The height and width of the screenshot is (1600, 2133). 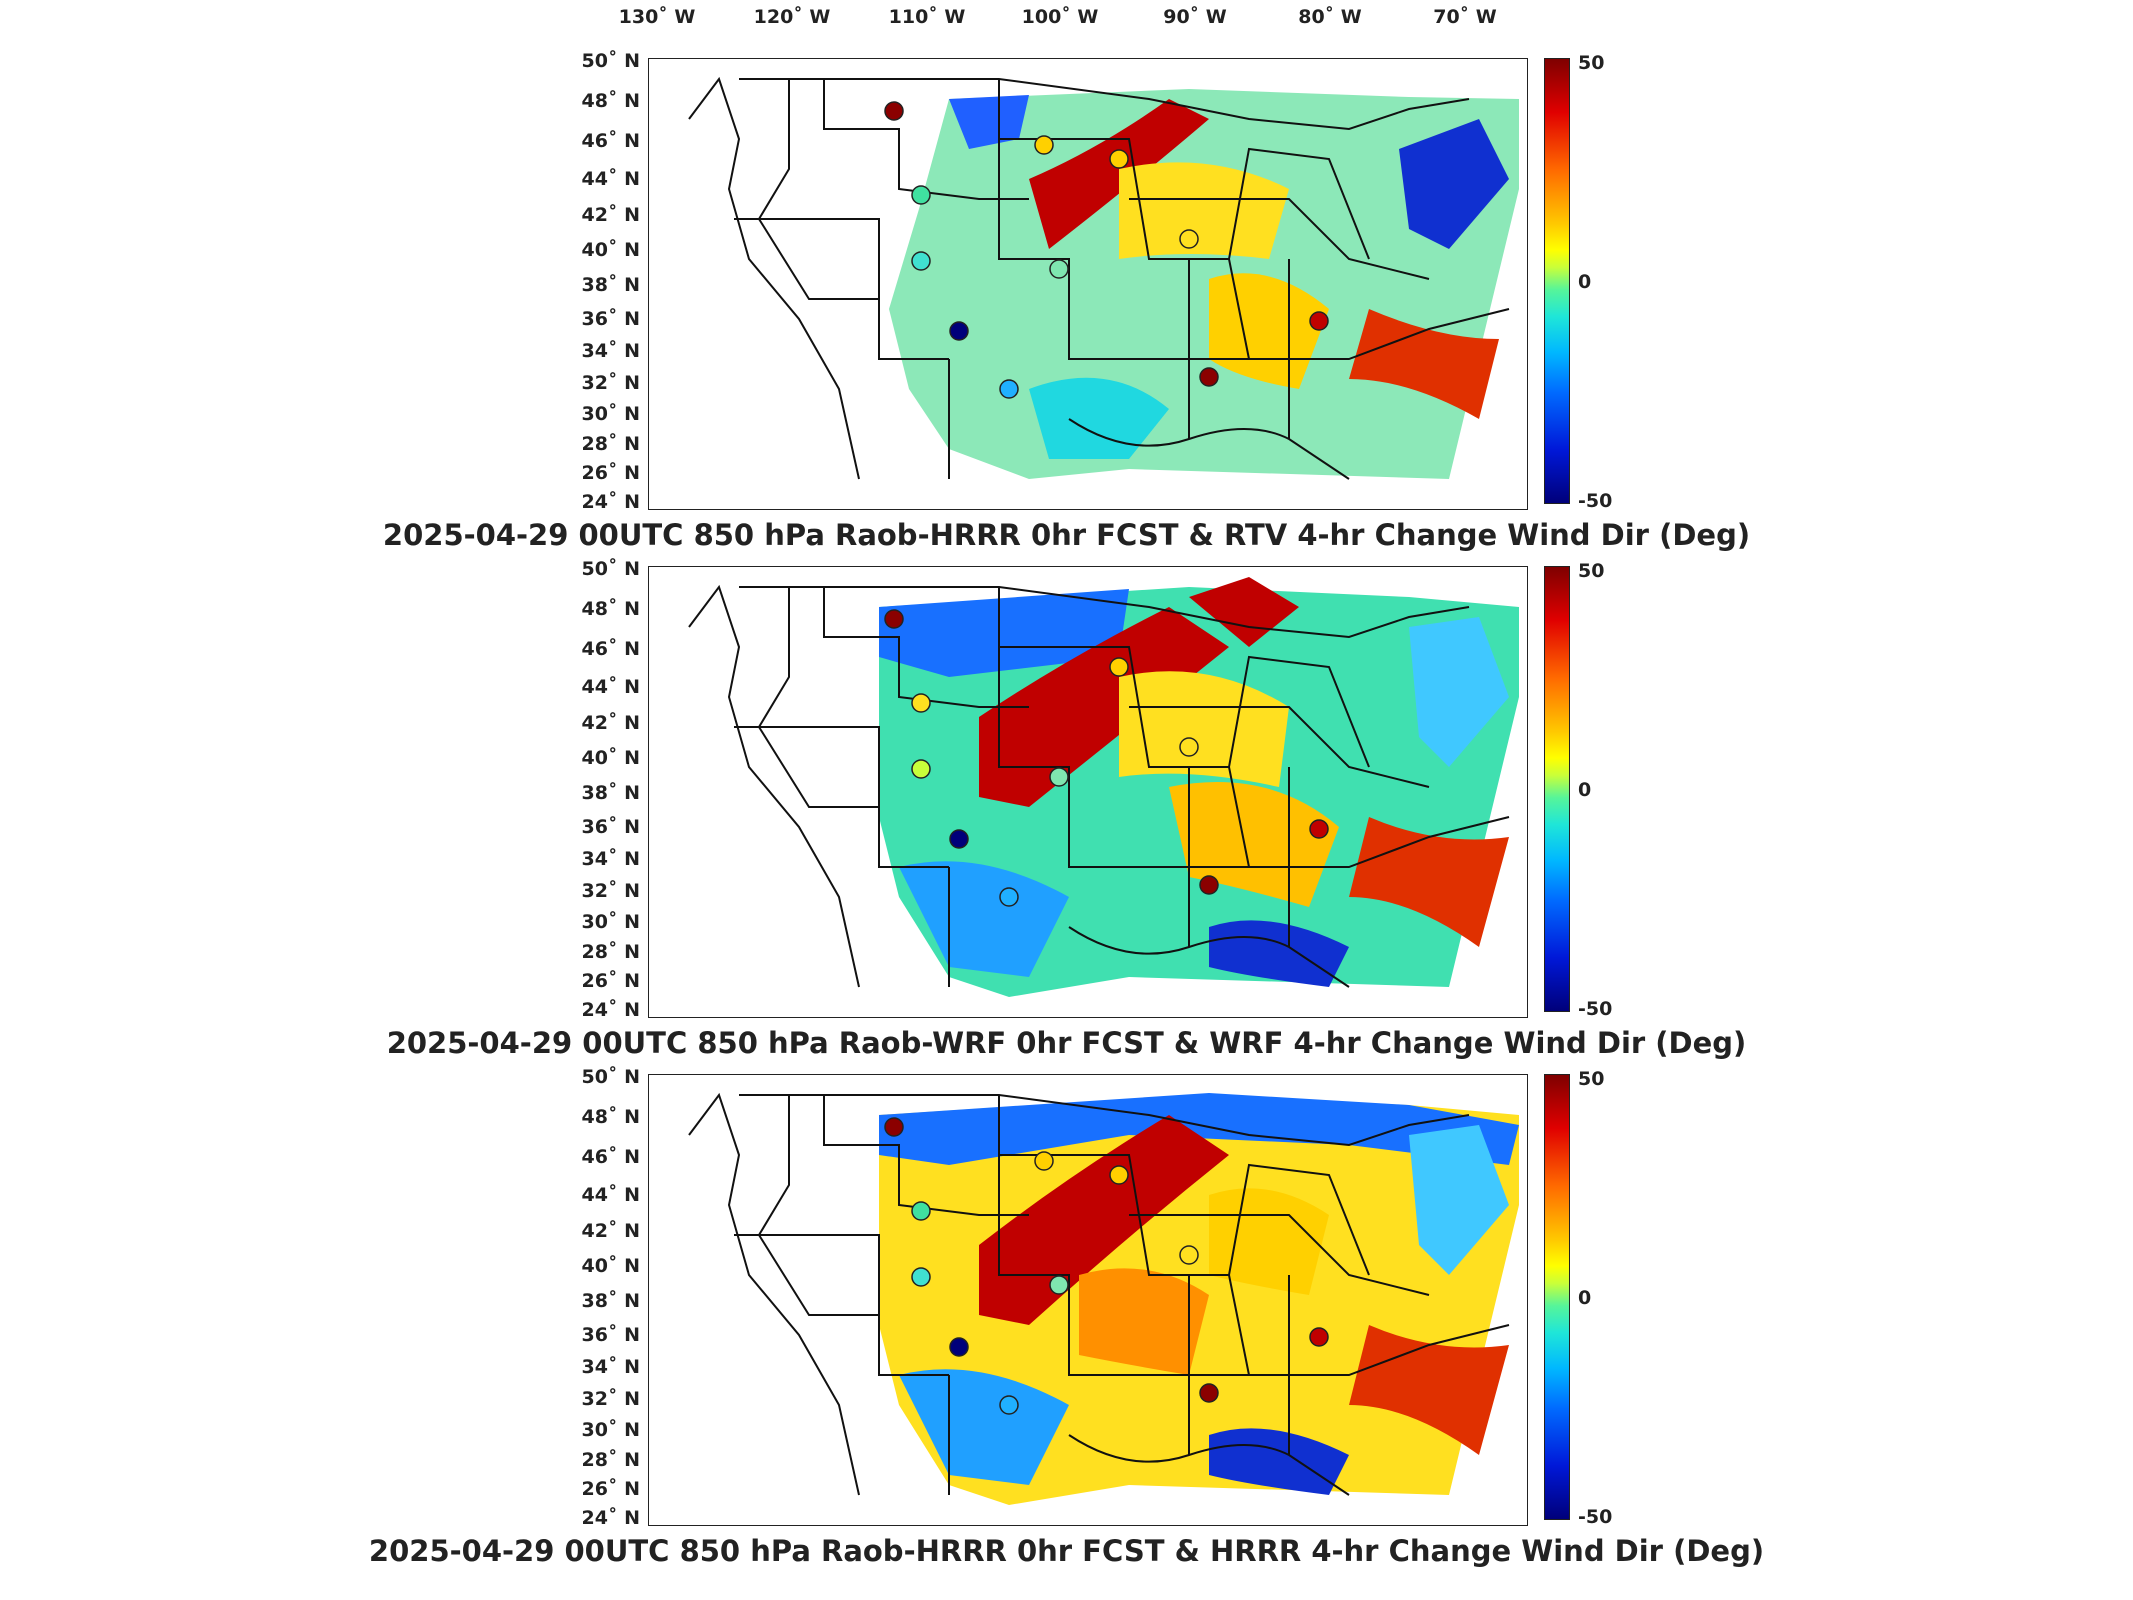 What do you see at coordinates (657, 17) in the screenshot?
I see `lon-tick: 130˚ W` at bounding box center [657, 17].